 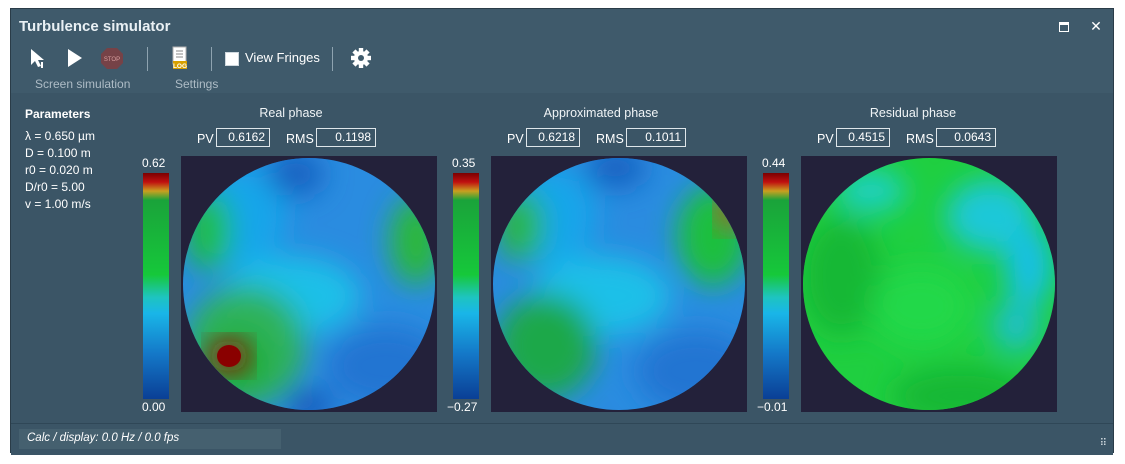 I want to click on stop-button: STOP, so click(x=112, y=58).